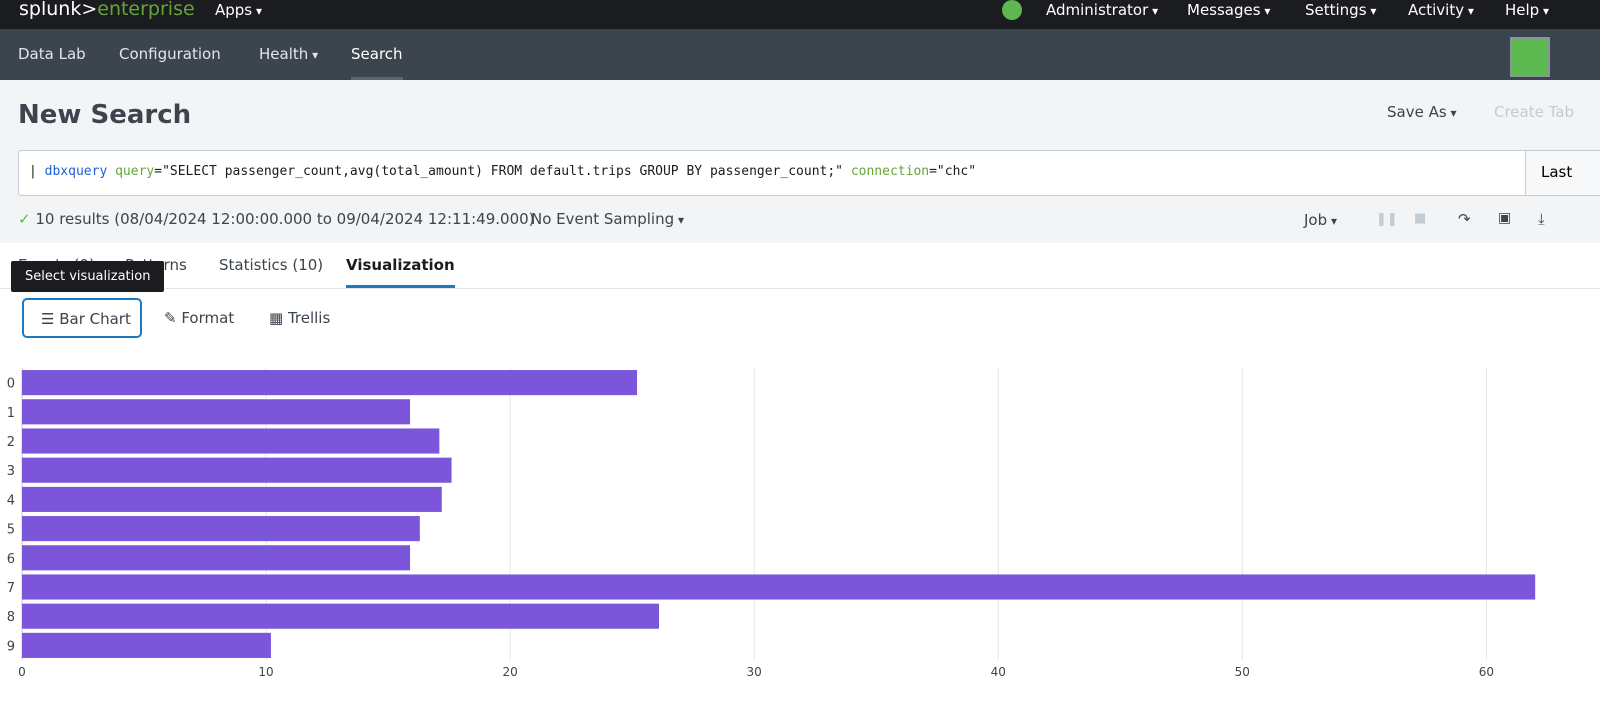 This screenshot has height=708, width=1600. Describe the element at coordinates (11, 500) in the screenshot. I see `y-tick-label: 4` at that location.